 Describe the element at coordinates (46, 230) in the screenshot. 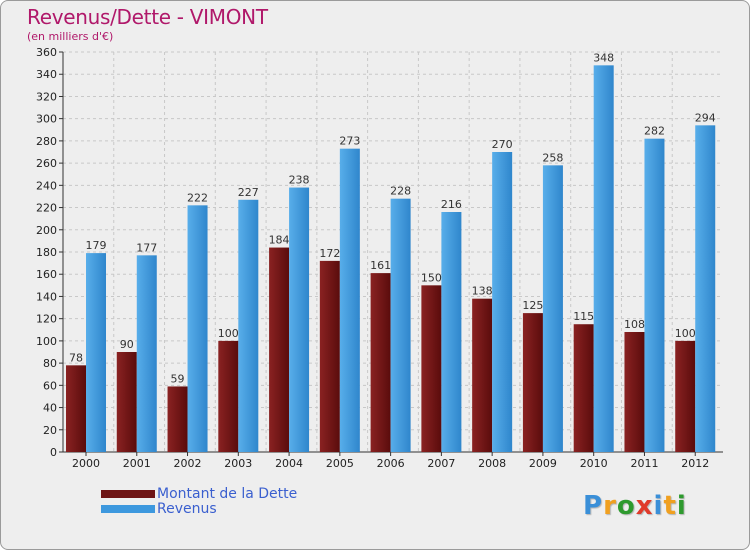

I see `y-tick-label: 200` at that location.